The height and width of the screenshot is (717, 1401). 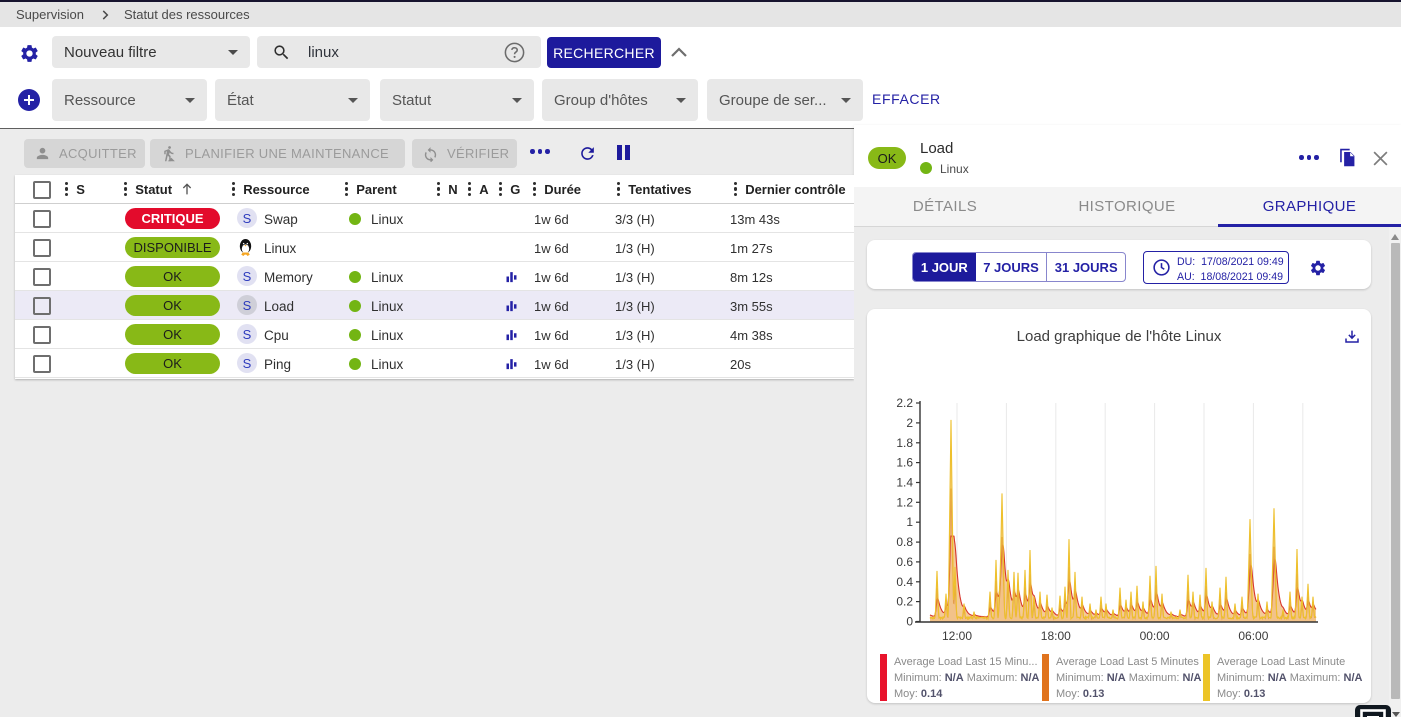 I want to click on svg-text: 0.4, so click(x=904, y=582).